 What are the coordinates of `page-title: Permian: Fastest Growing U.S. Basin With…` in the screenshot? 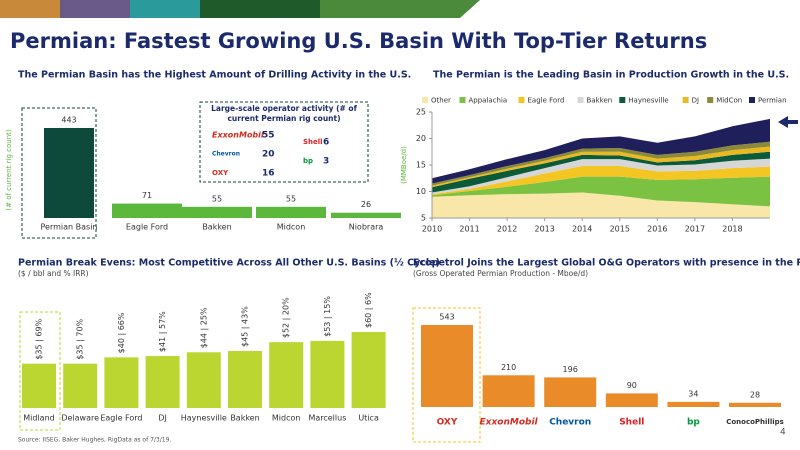 It's located at (358, 41).